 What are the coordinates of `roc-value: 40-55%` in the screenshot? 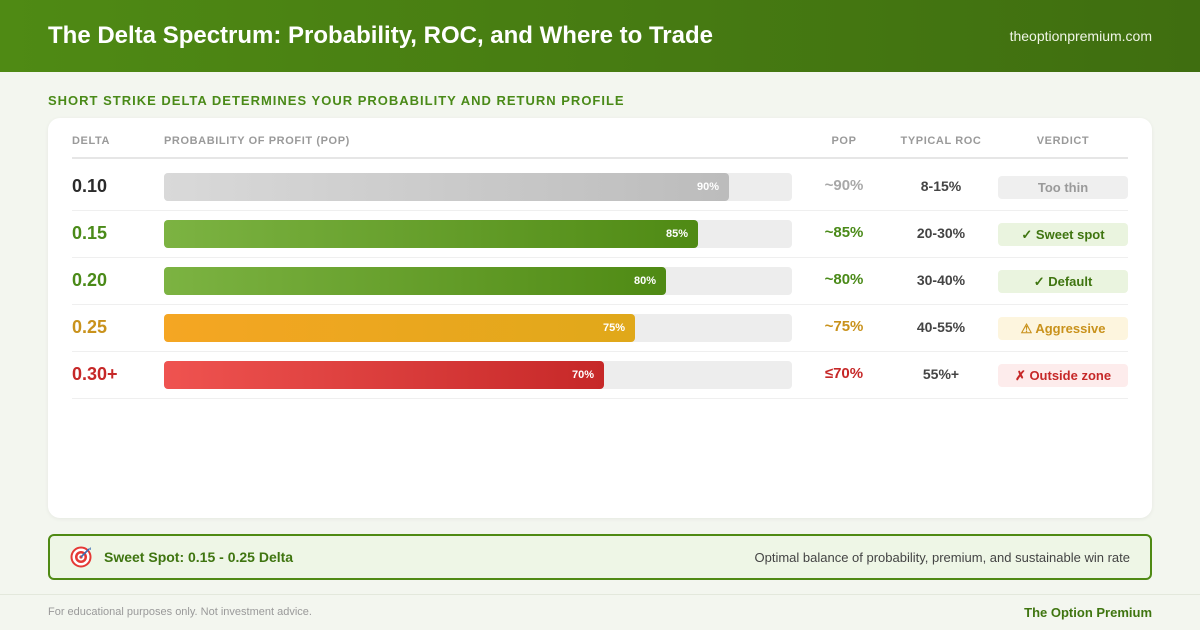 It's located at (941, 327).